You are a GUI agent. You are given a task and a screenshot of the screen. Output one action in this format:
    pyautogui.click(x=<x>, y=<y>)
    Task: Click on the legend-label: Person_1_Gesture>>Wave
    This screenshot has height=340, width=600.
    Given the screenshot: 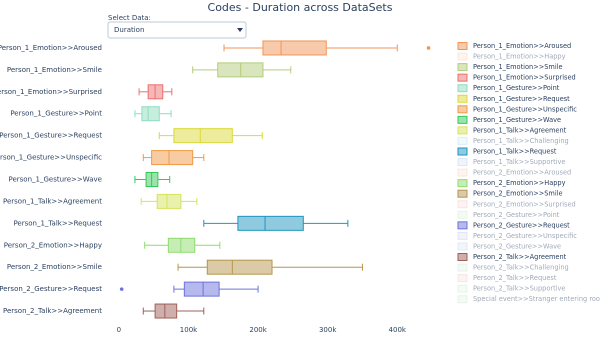 What is the action you would take?
    pyautogui.click(x=517, y=120)
    